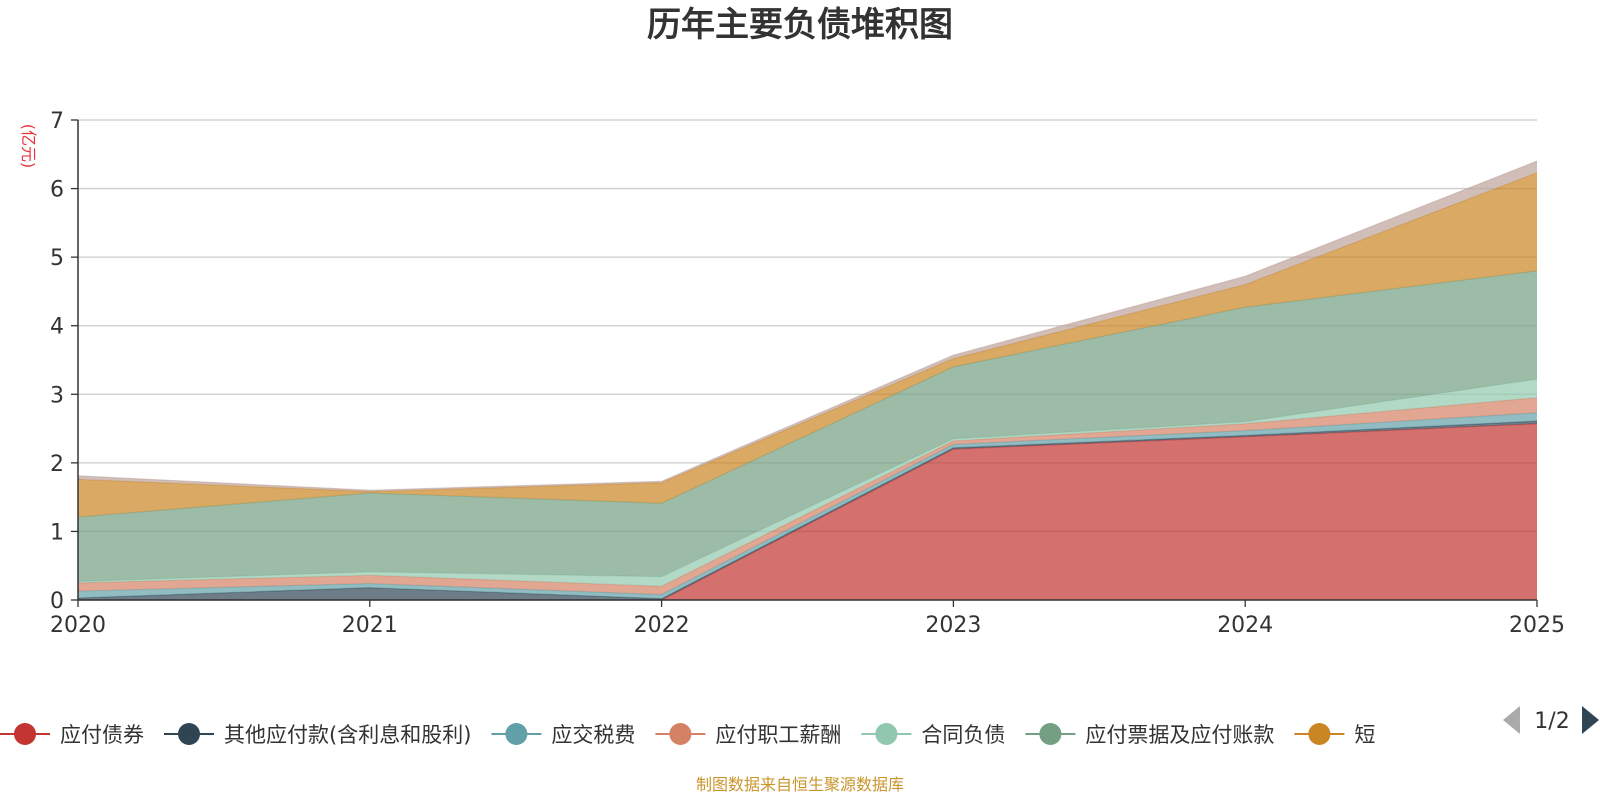 This screenshot has width=1600, height=800. I want to click on x-tick-label: 2024, so click(1245, 625).